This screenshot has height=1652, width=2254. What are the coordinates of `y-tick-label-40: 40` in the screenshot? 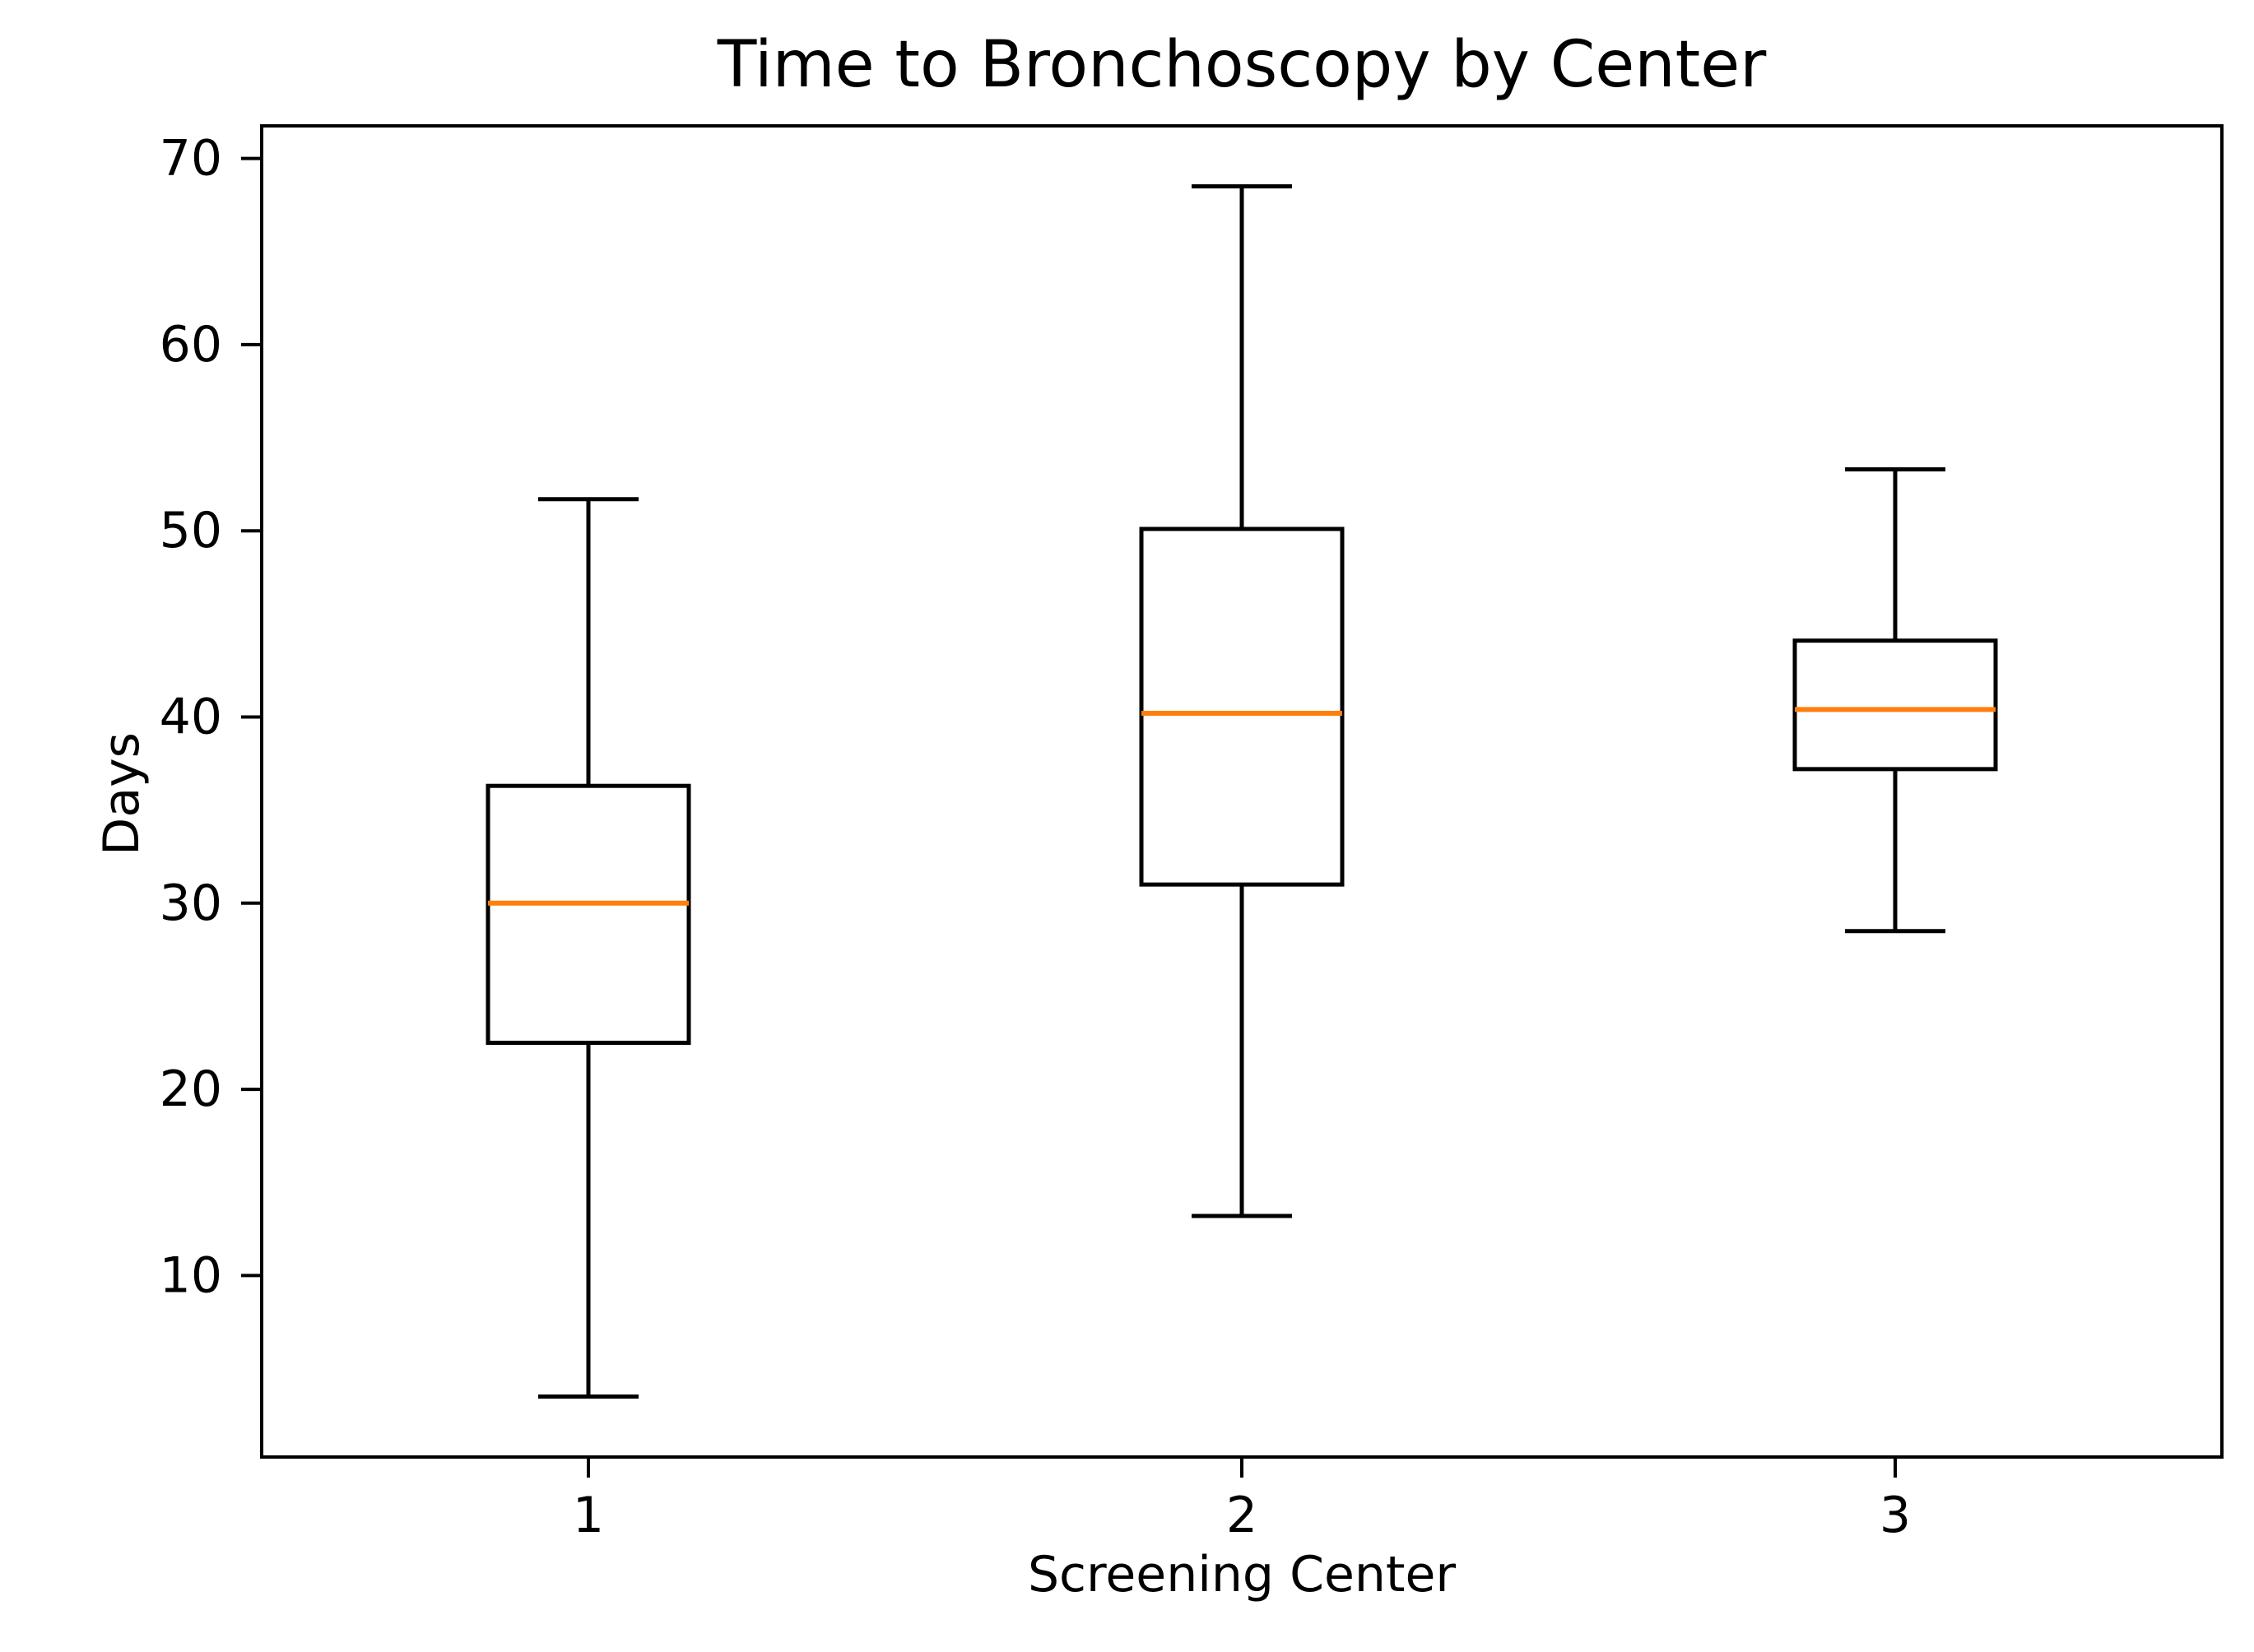 It's located at (191, 717).